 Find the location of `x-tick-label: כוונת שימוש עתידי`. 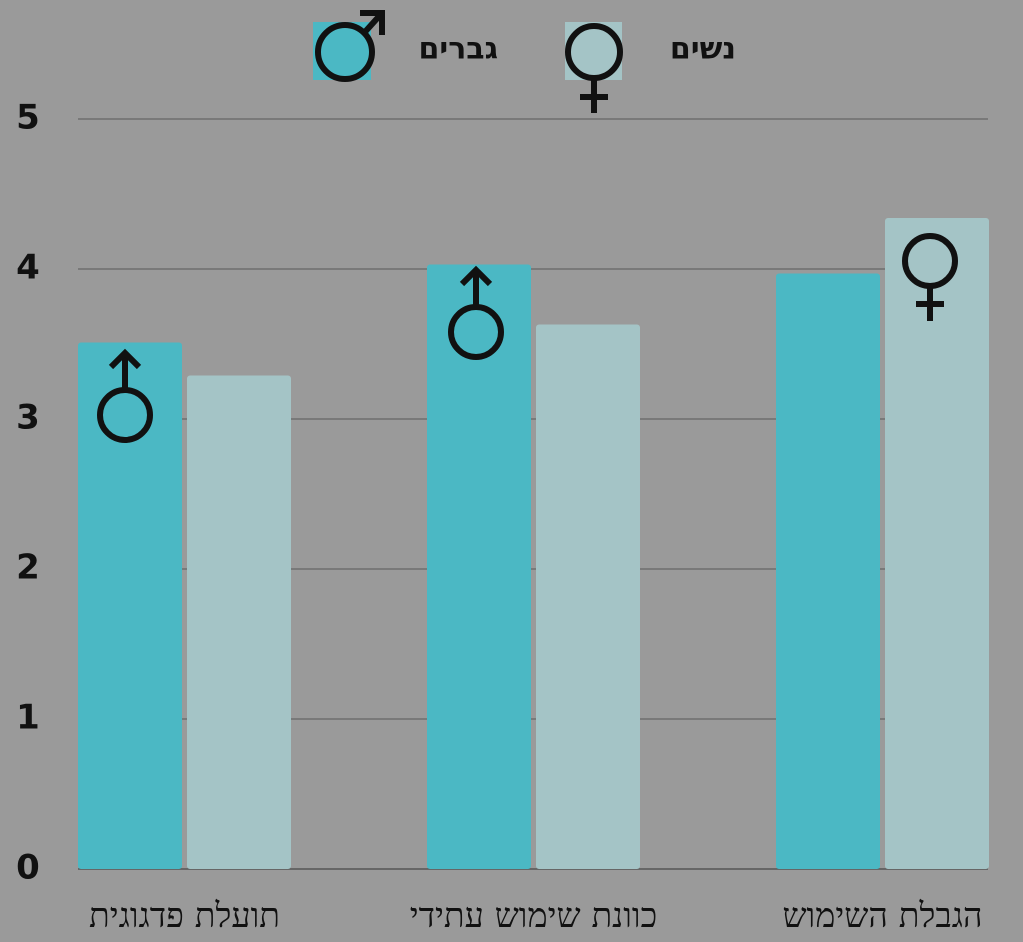

x-tick-label: כוונת שימוש עתידי is located at coordinates (534, 916).